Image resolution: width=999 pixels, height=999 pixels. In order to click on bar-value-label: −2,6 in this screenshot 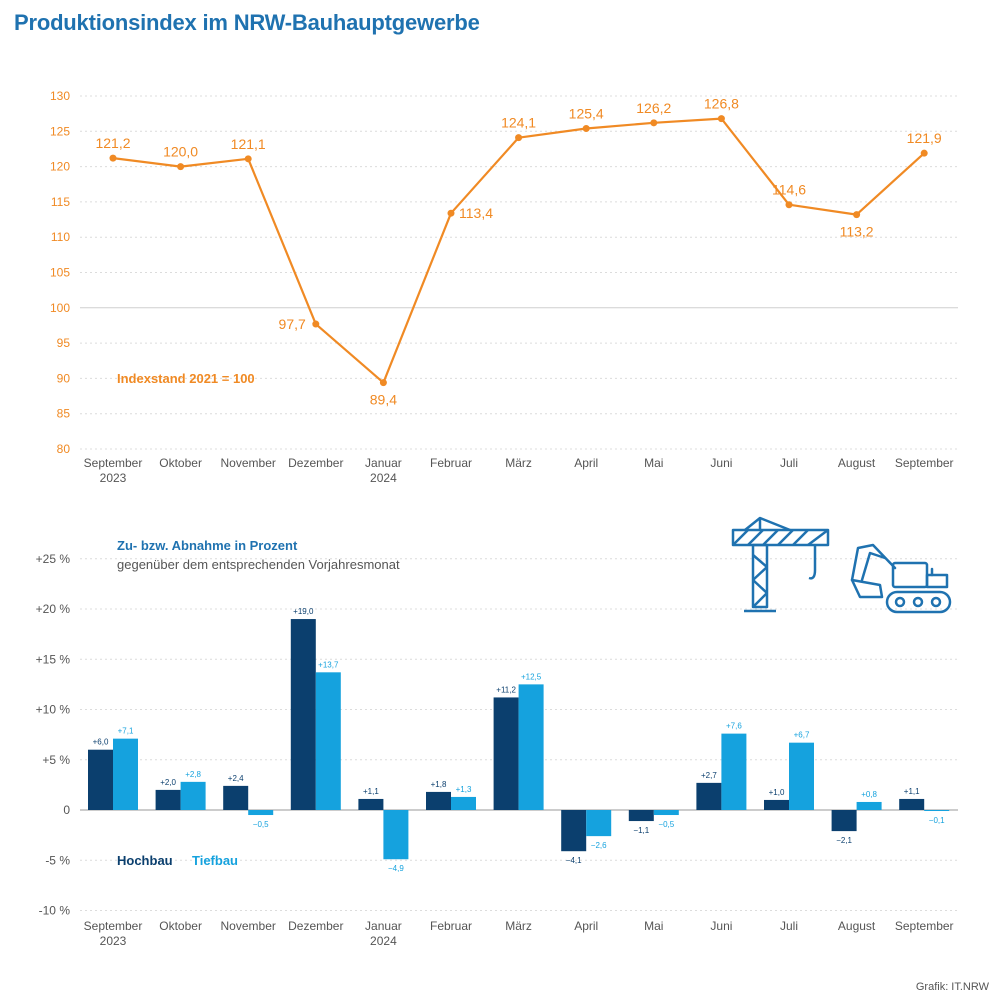, I will do `click(599, 845)`.